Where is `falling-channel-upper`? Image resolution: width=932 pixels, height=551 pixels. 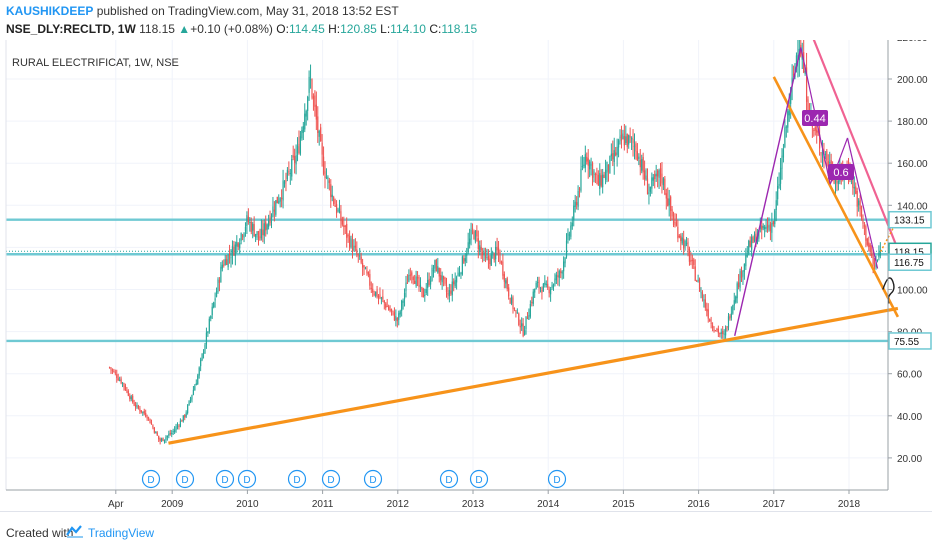 falling-channel-upper is located at coordinates (853, 145).